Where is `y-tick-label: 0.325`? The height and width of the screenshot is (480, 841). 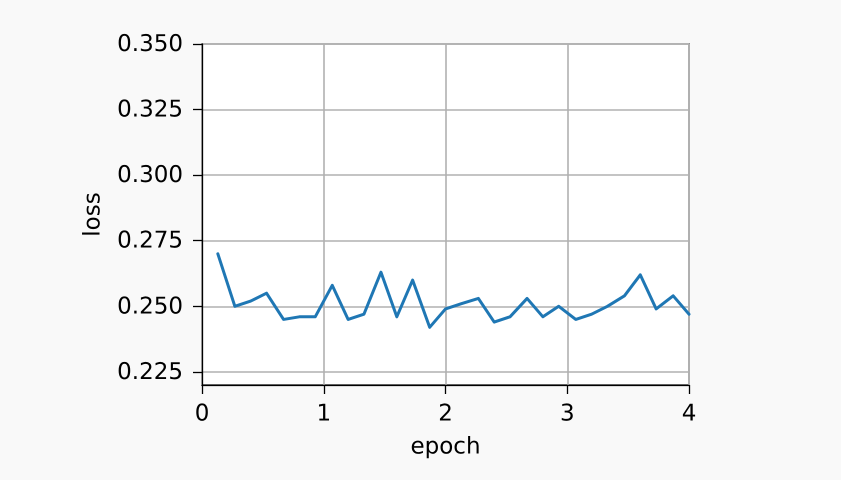 y-tick-label: 0.325 is located at coordinates (150, 109).